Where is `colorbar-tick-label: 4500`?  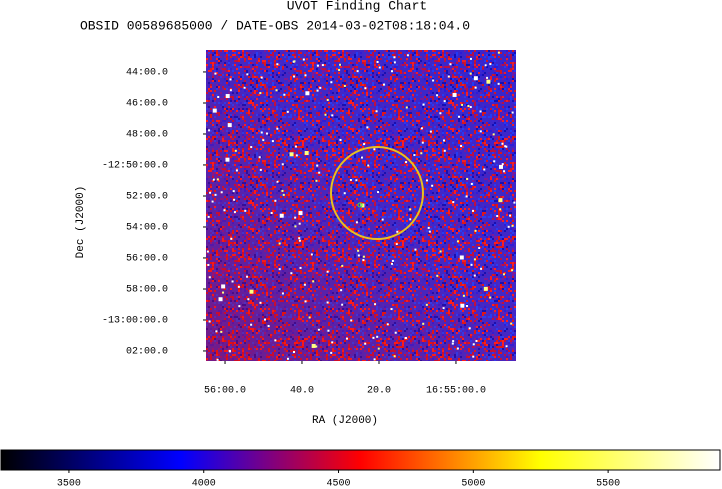
colorbar-tick-label: 4500 is located at coordinates (339, 484).